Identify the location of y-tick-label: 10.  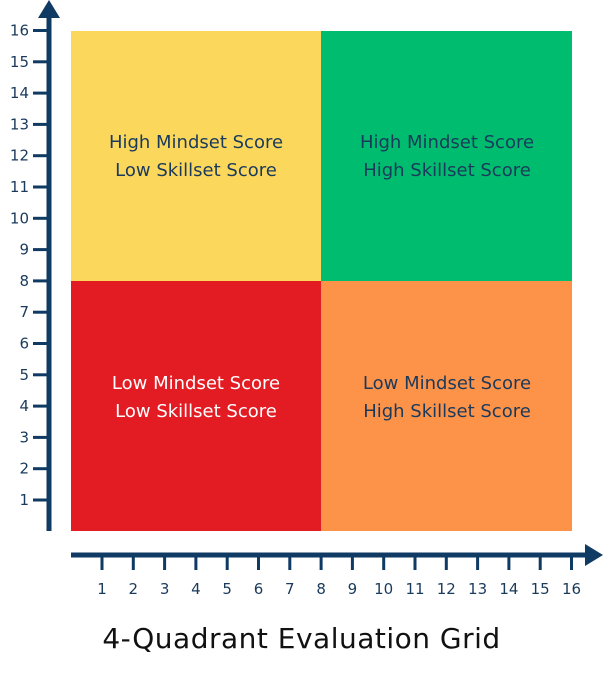
(19, 218).